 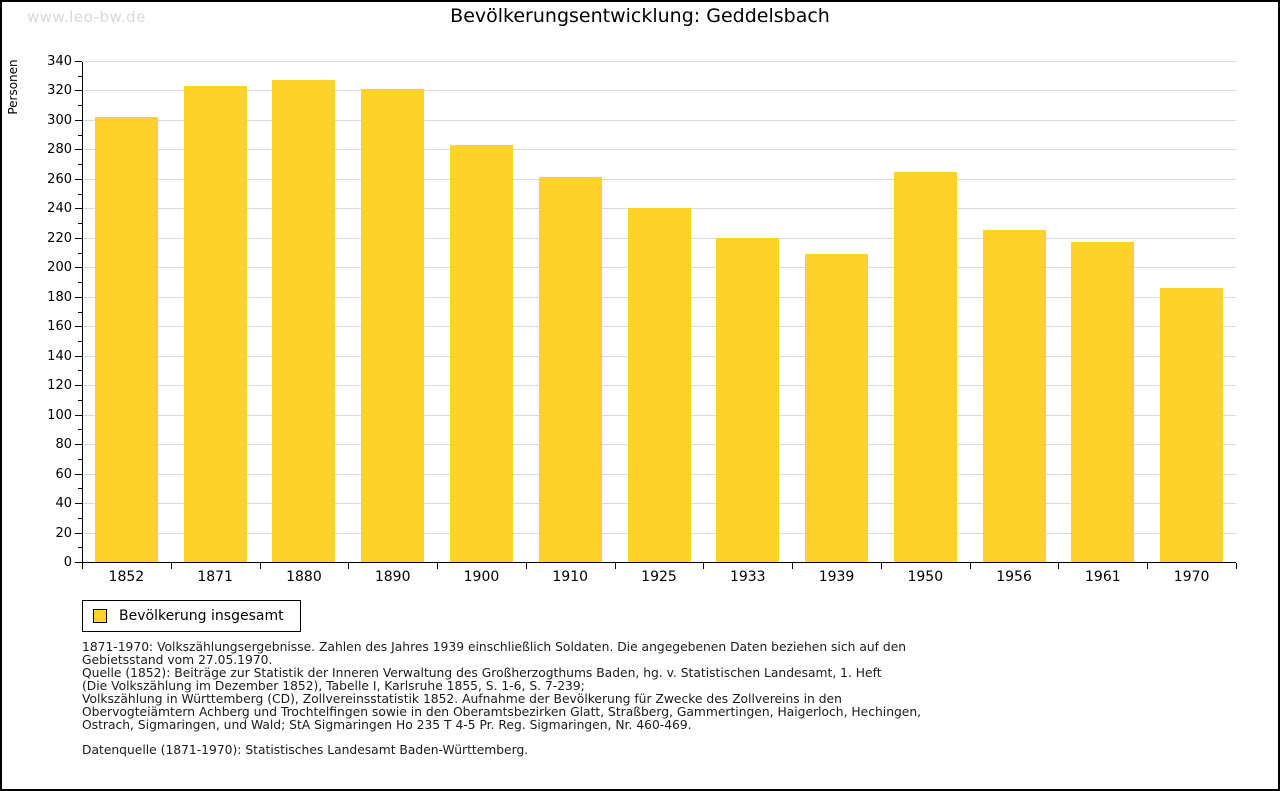 What do you see at coordinates (59, 209) in the screenshot?
I see `y-tick-label: 240` at bounding box center [59, 209].